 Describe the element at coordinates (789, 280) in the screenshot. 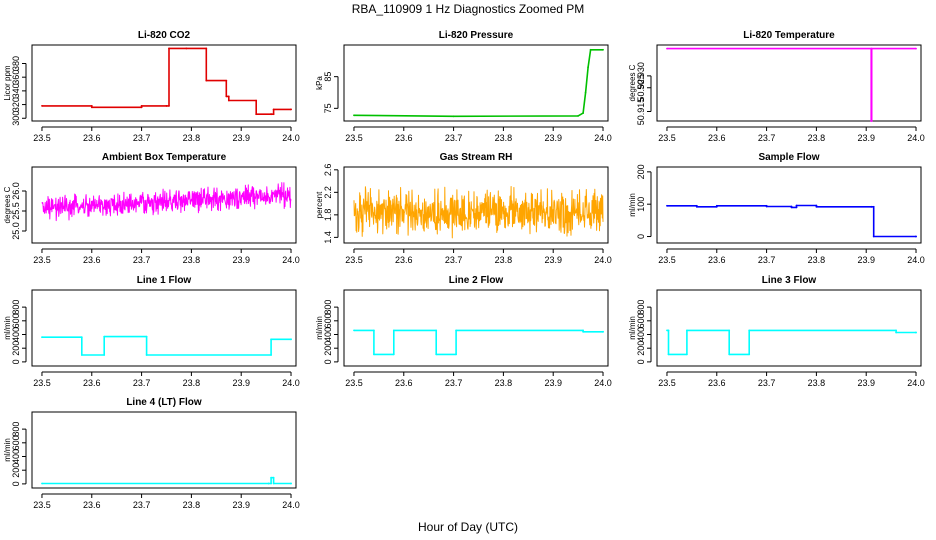

I see `panel-title: Line 3 Flow` at that location.